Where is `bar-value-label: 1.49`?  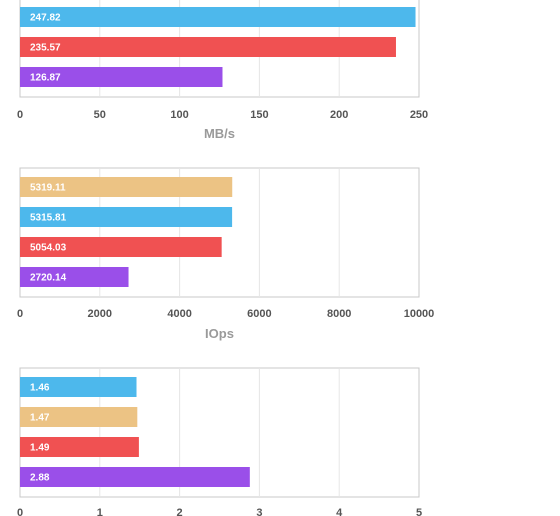 bar-value-label: 1.49 is located at coordinates (40, 448).